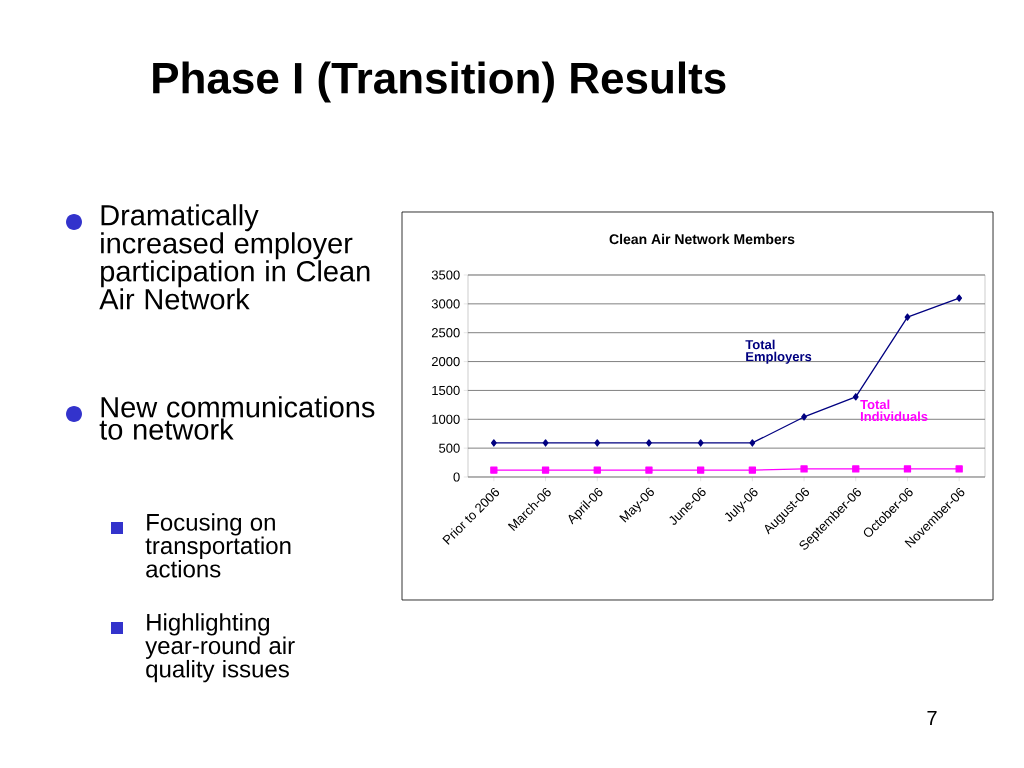 This screenshot has width=1024, height=768. Describe the element at coordinates (445, 361) in the screenshot. I see `y-tick-label: 2000` at that location.